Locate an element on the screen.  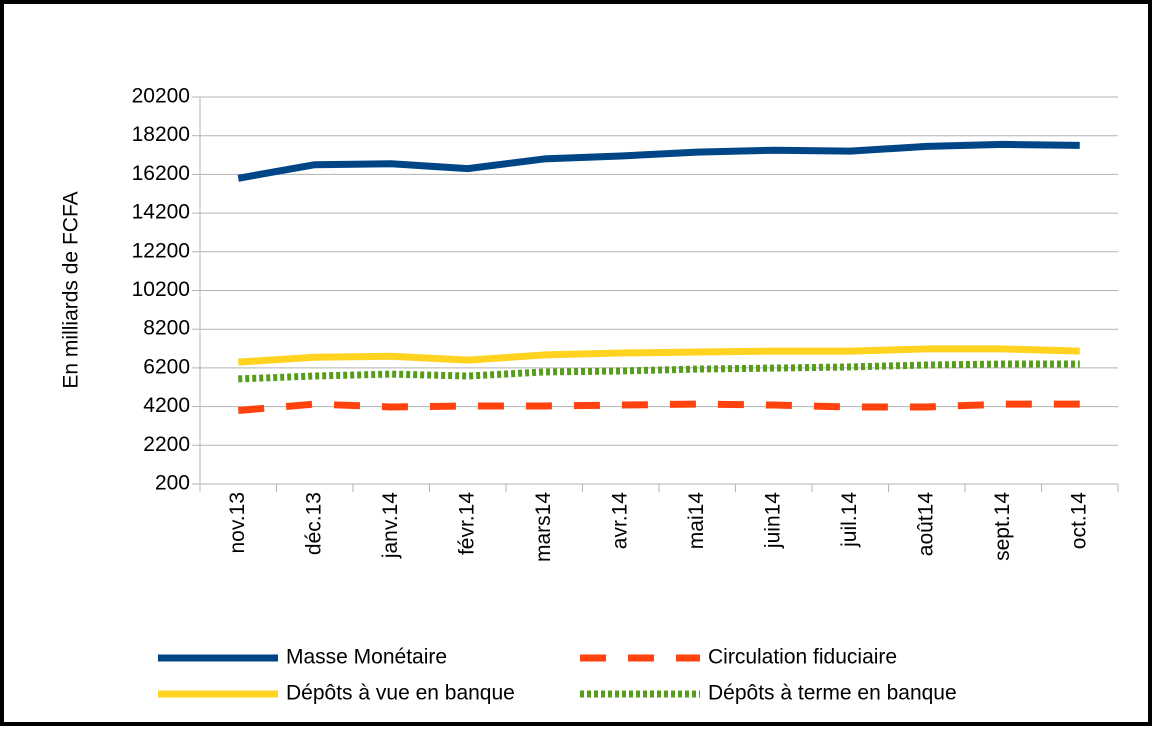
y-tick-label: 18200 is located at coordinates (161, 134).